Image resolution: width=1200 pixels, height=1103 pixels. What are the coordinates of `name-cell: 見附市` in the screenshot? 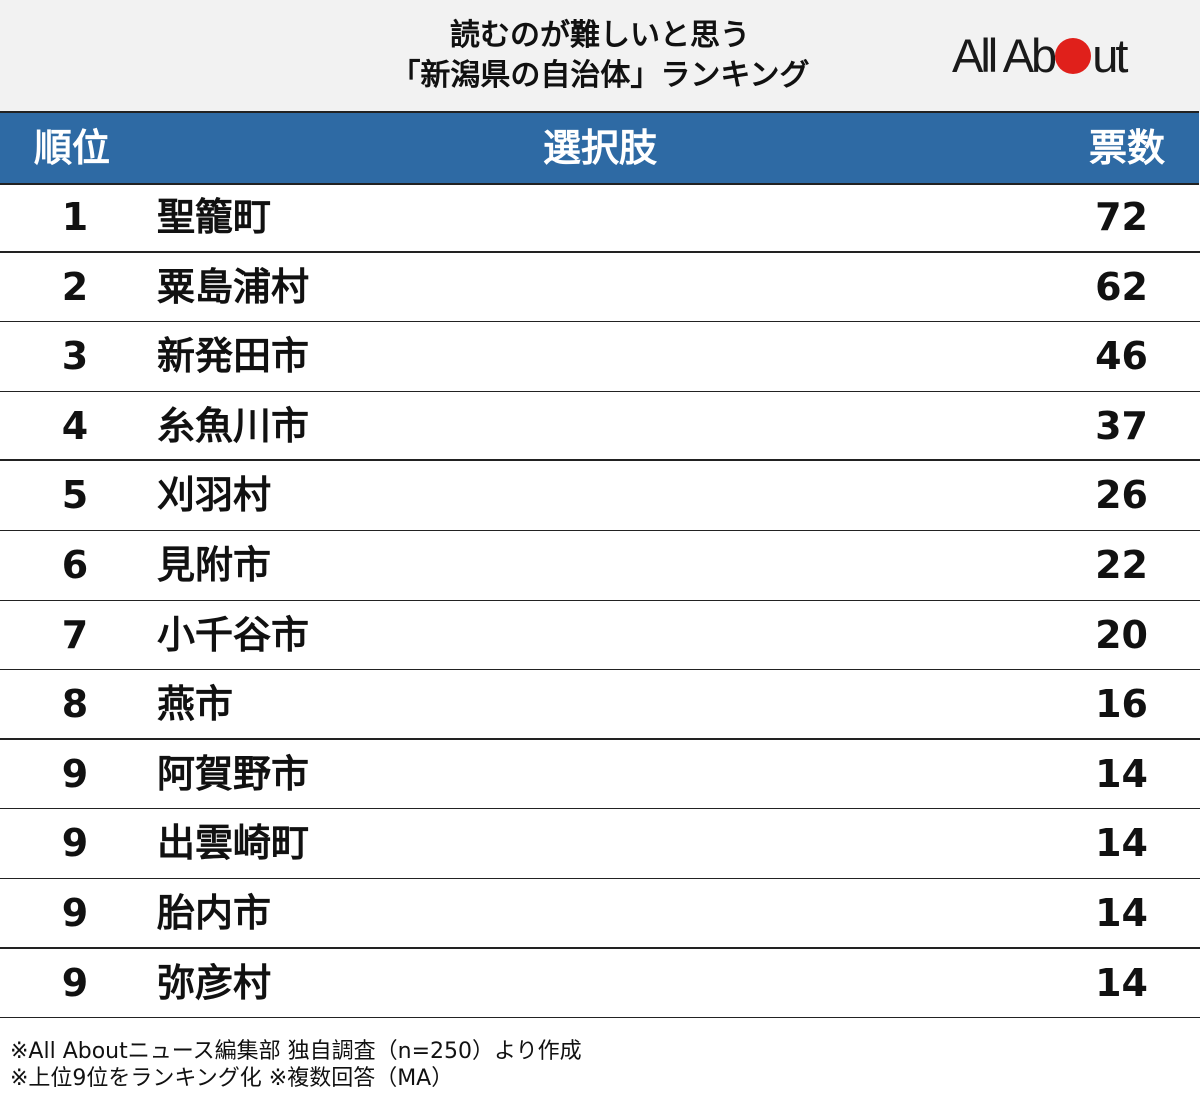 It's located at (214, 564).